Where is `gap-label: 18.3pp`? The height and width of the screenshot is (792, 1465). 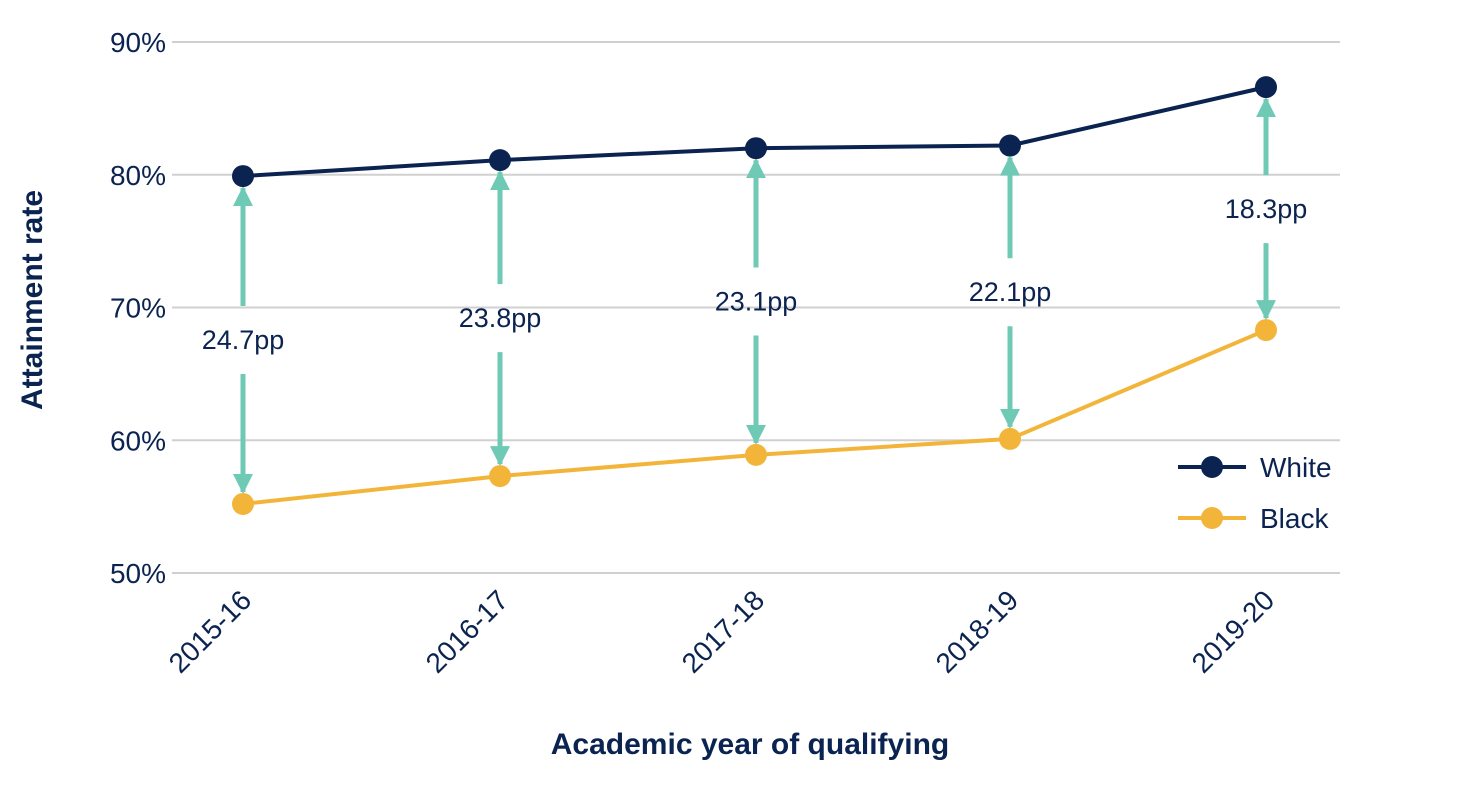 gap-label: 18.3pp is located at coordinates (1266, 209).